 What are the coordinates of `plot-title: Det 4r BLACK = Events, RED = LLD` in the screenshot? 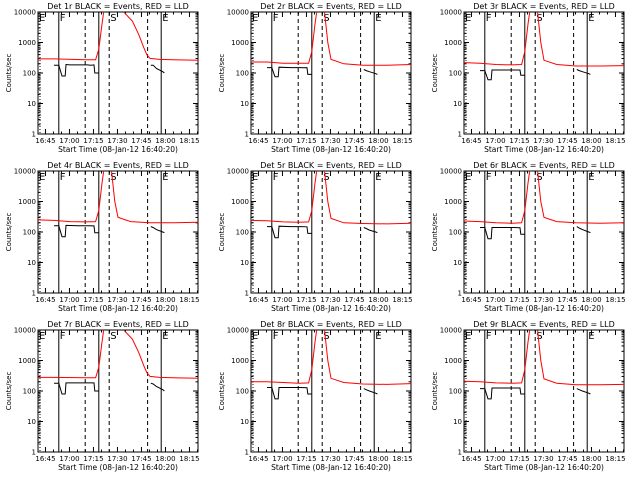 It's located at (118, 165).